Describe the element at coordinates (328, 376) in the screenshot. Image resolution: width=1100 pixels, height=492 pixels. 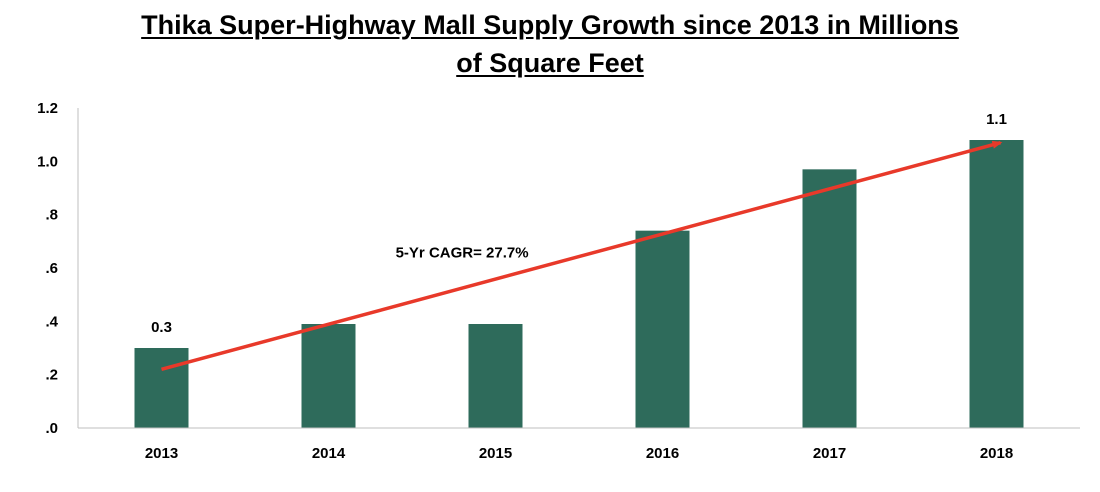
I see `bar-2014` at that location.